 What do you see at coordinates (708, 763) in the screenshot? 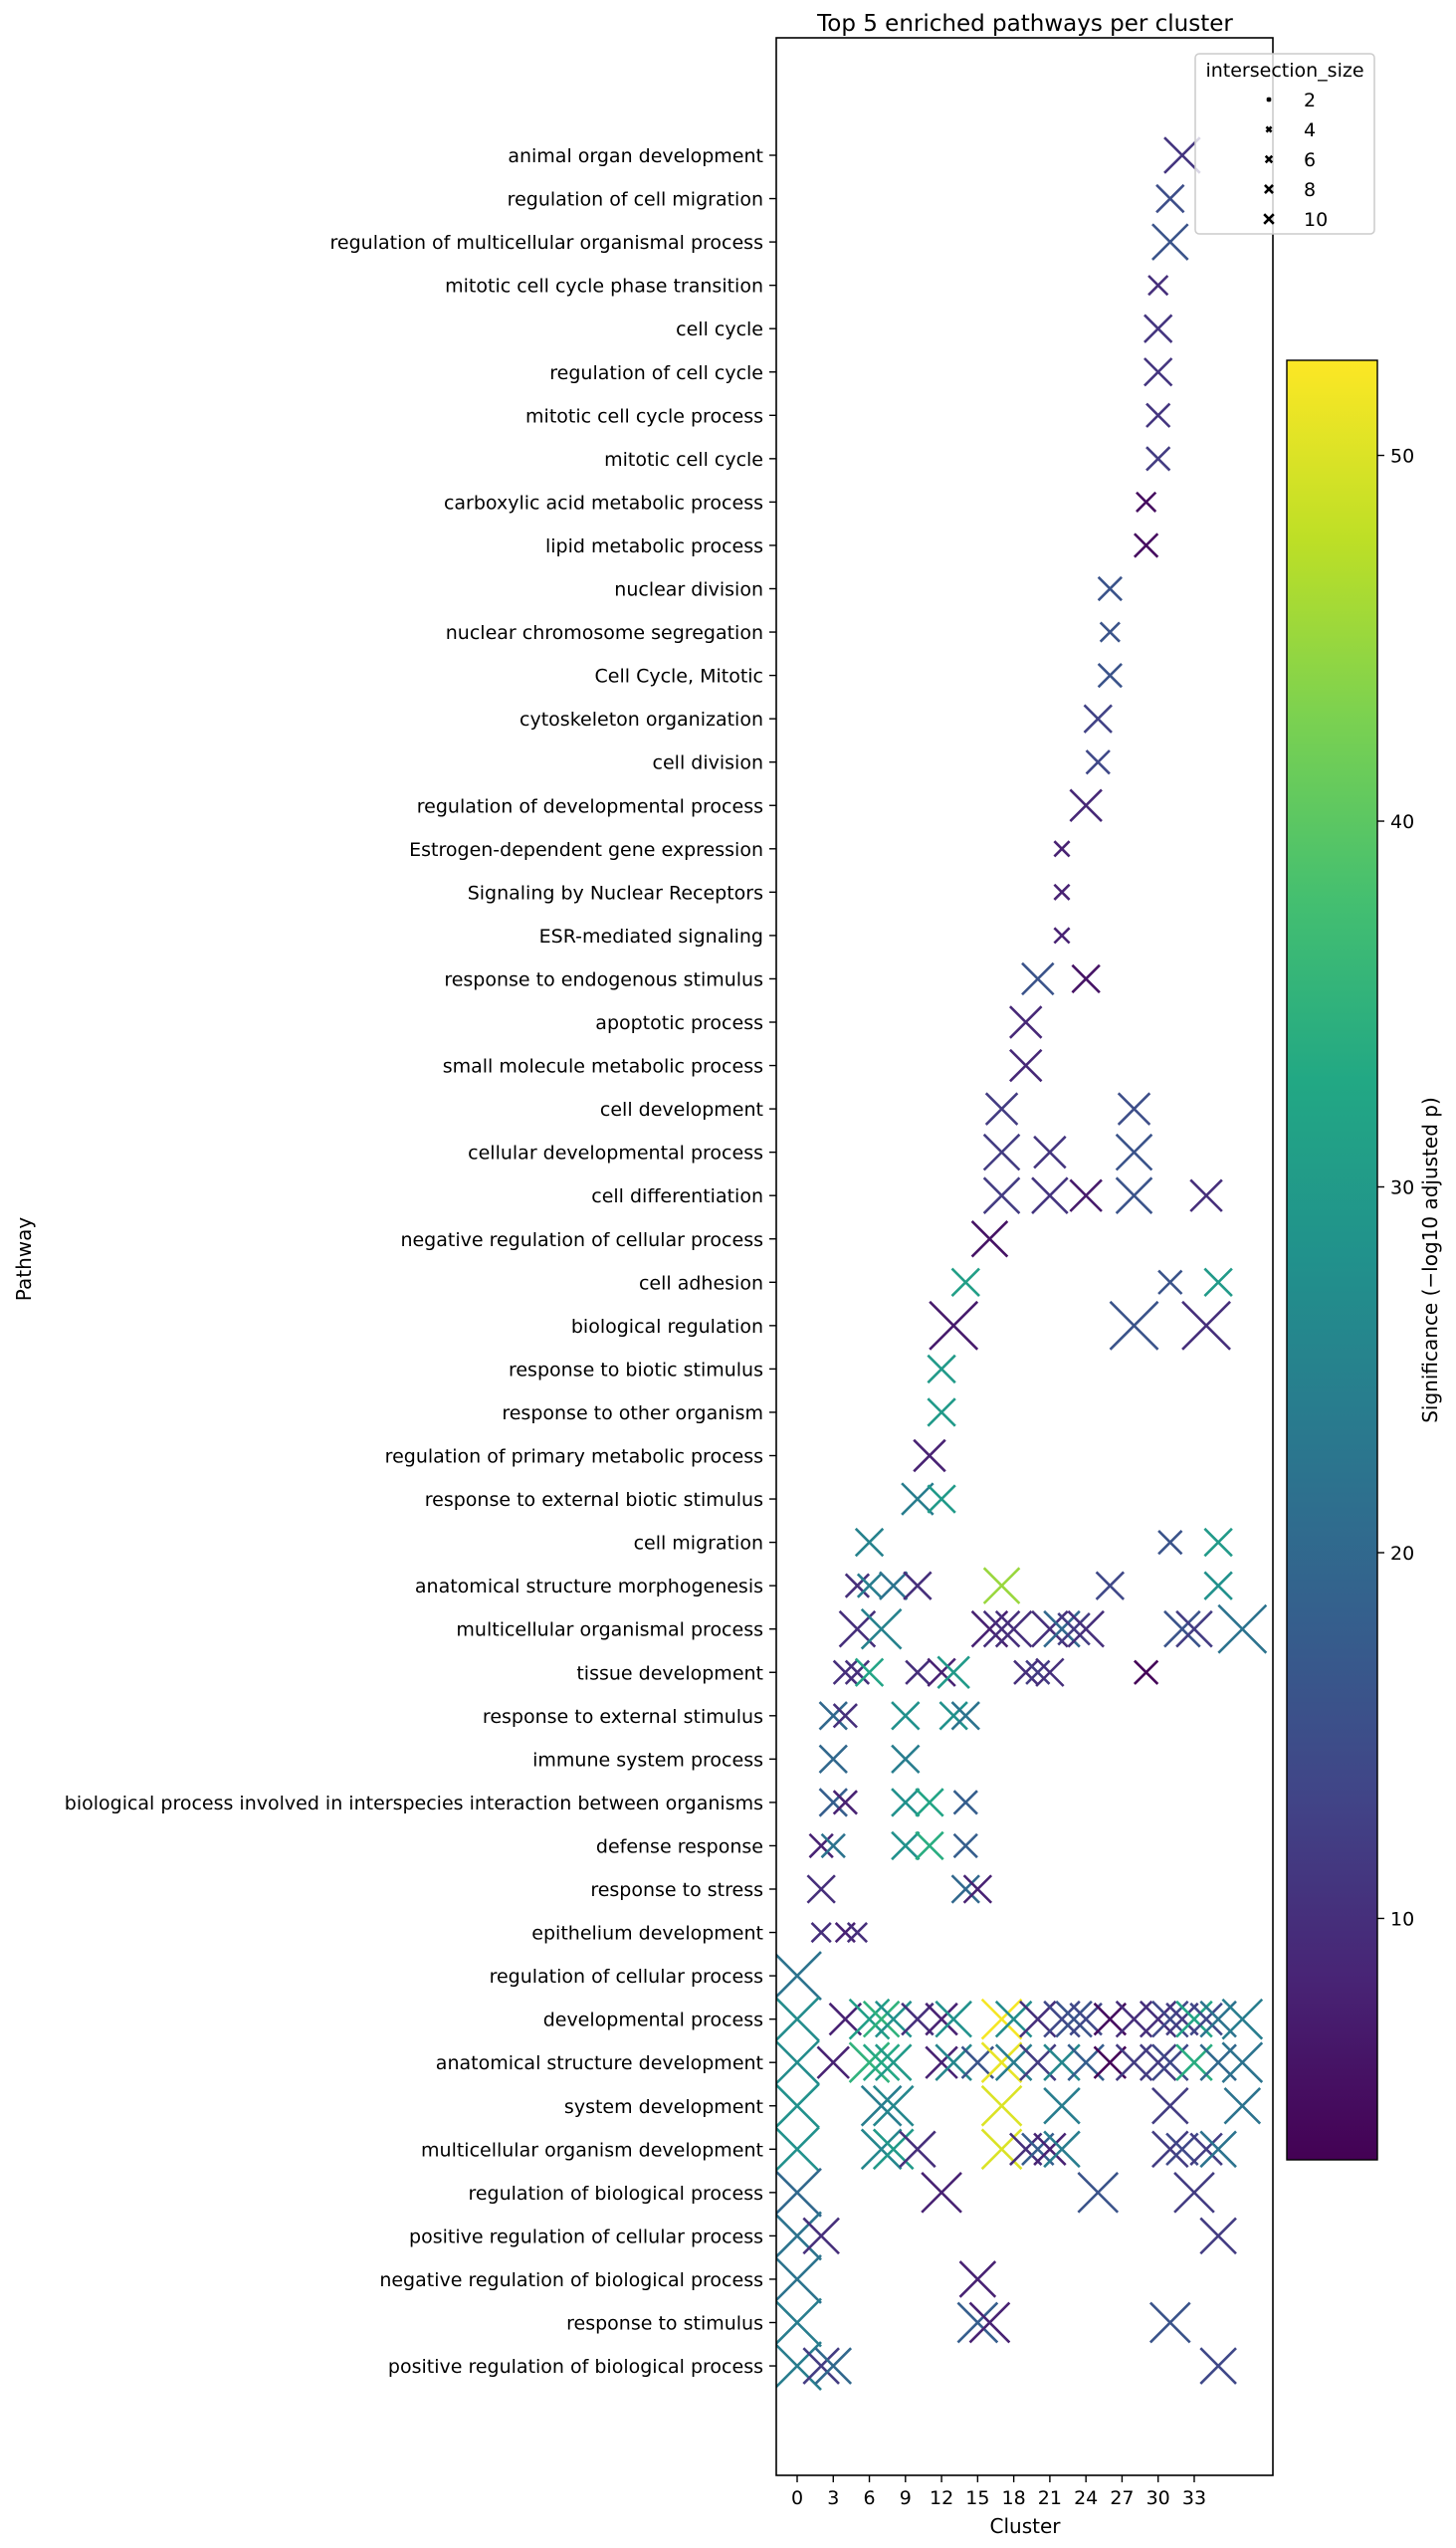
I see `y-tick-label: cell division` at bounding box center [708, 763].